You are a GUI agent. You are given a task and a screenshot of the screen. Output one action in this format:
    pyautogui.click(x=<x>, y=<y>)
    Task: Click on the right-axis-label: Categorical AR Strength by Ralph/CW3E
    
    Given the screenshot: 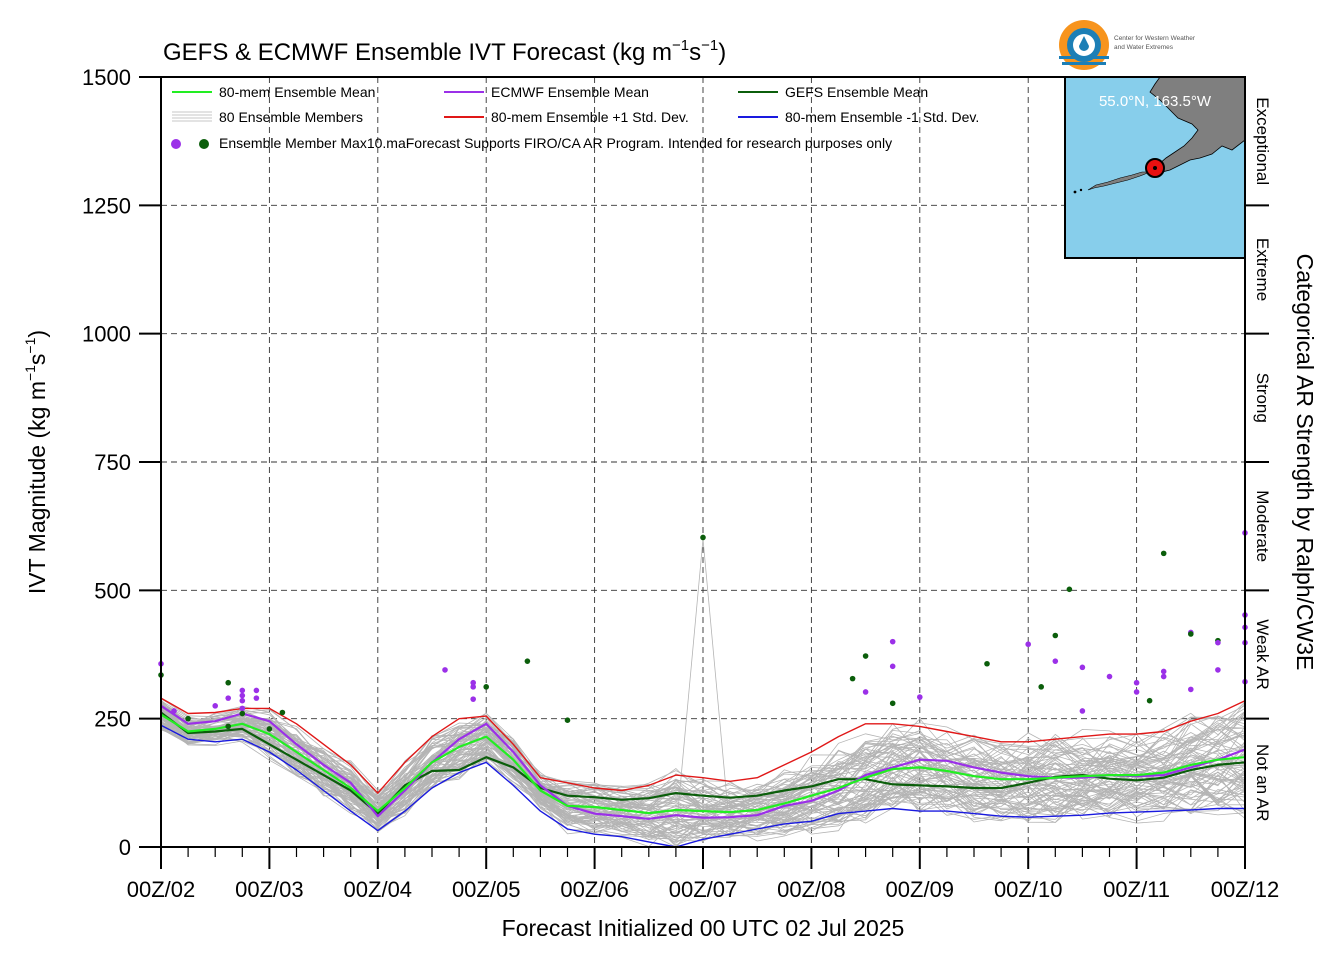 What is the action you would take?
    pyautogui.click(x=1305, y=462)
    